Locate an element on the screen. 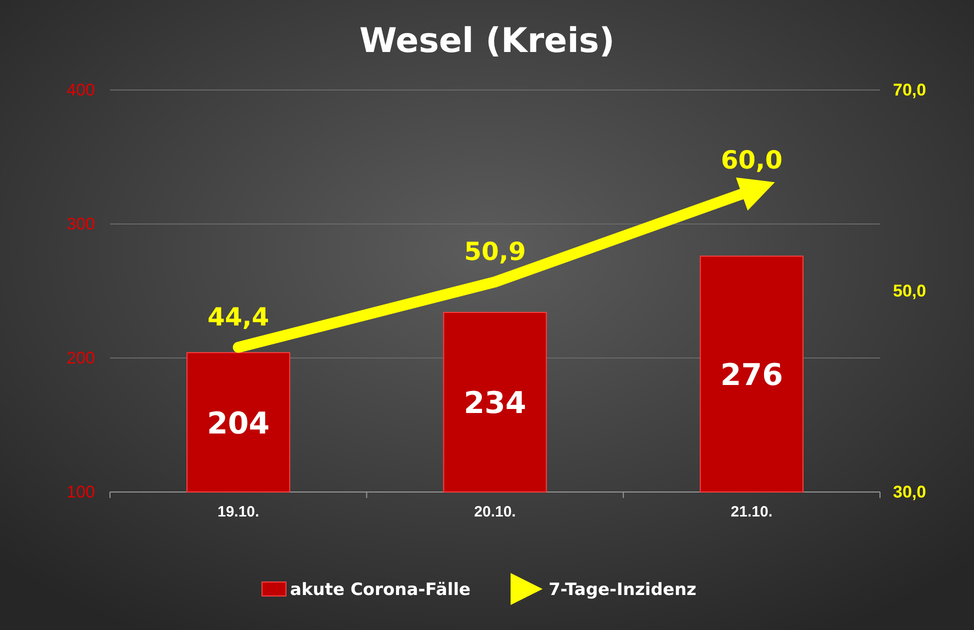 The height and width of the screenshot is (630, 974). x-tick-label: 20.10. is located at coordinates (495, 512).